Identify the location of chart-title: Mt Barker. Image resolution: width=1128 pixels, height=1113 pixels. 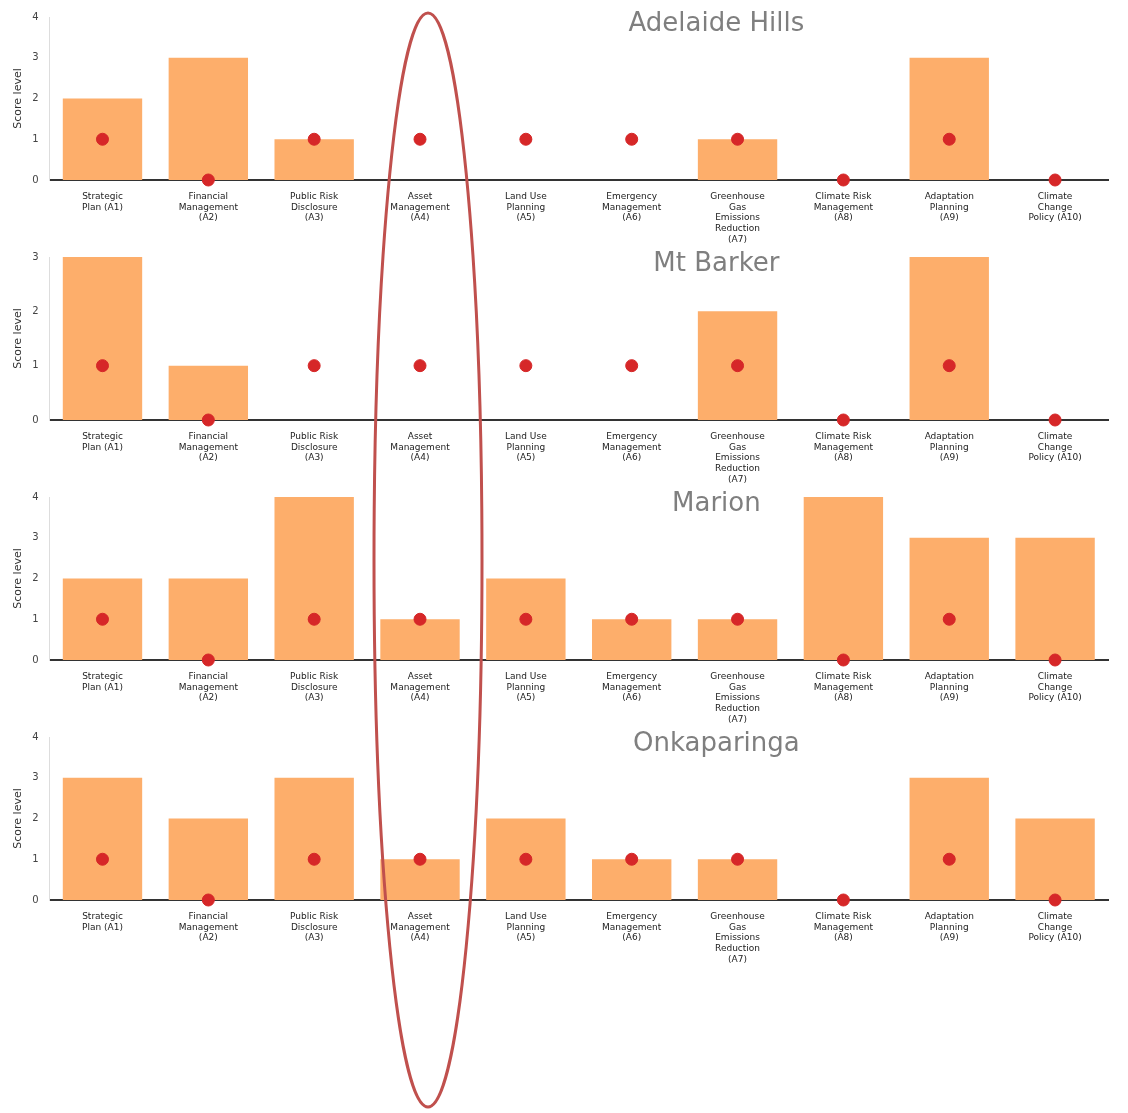
(716, 261).